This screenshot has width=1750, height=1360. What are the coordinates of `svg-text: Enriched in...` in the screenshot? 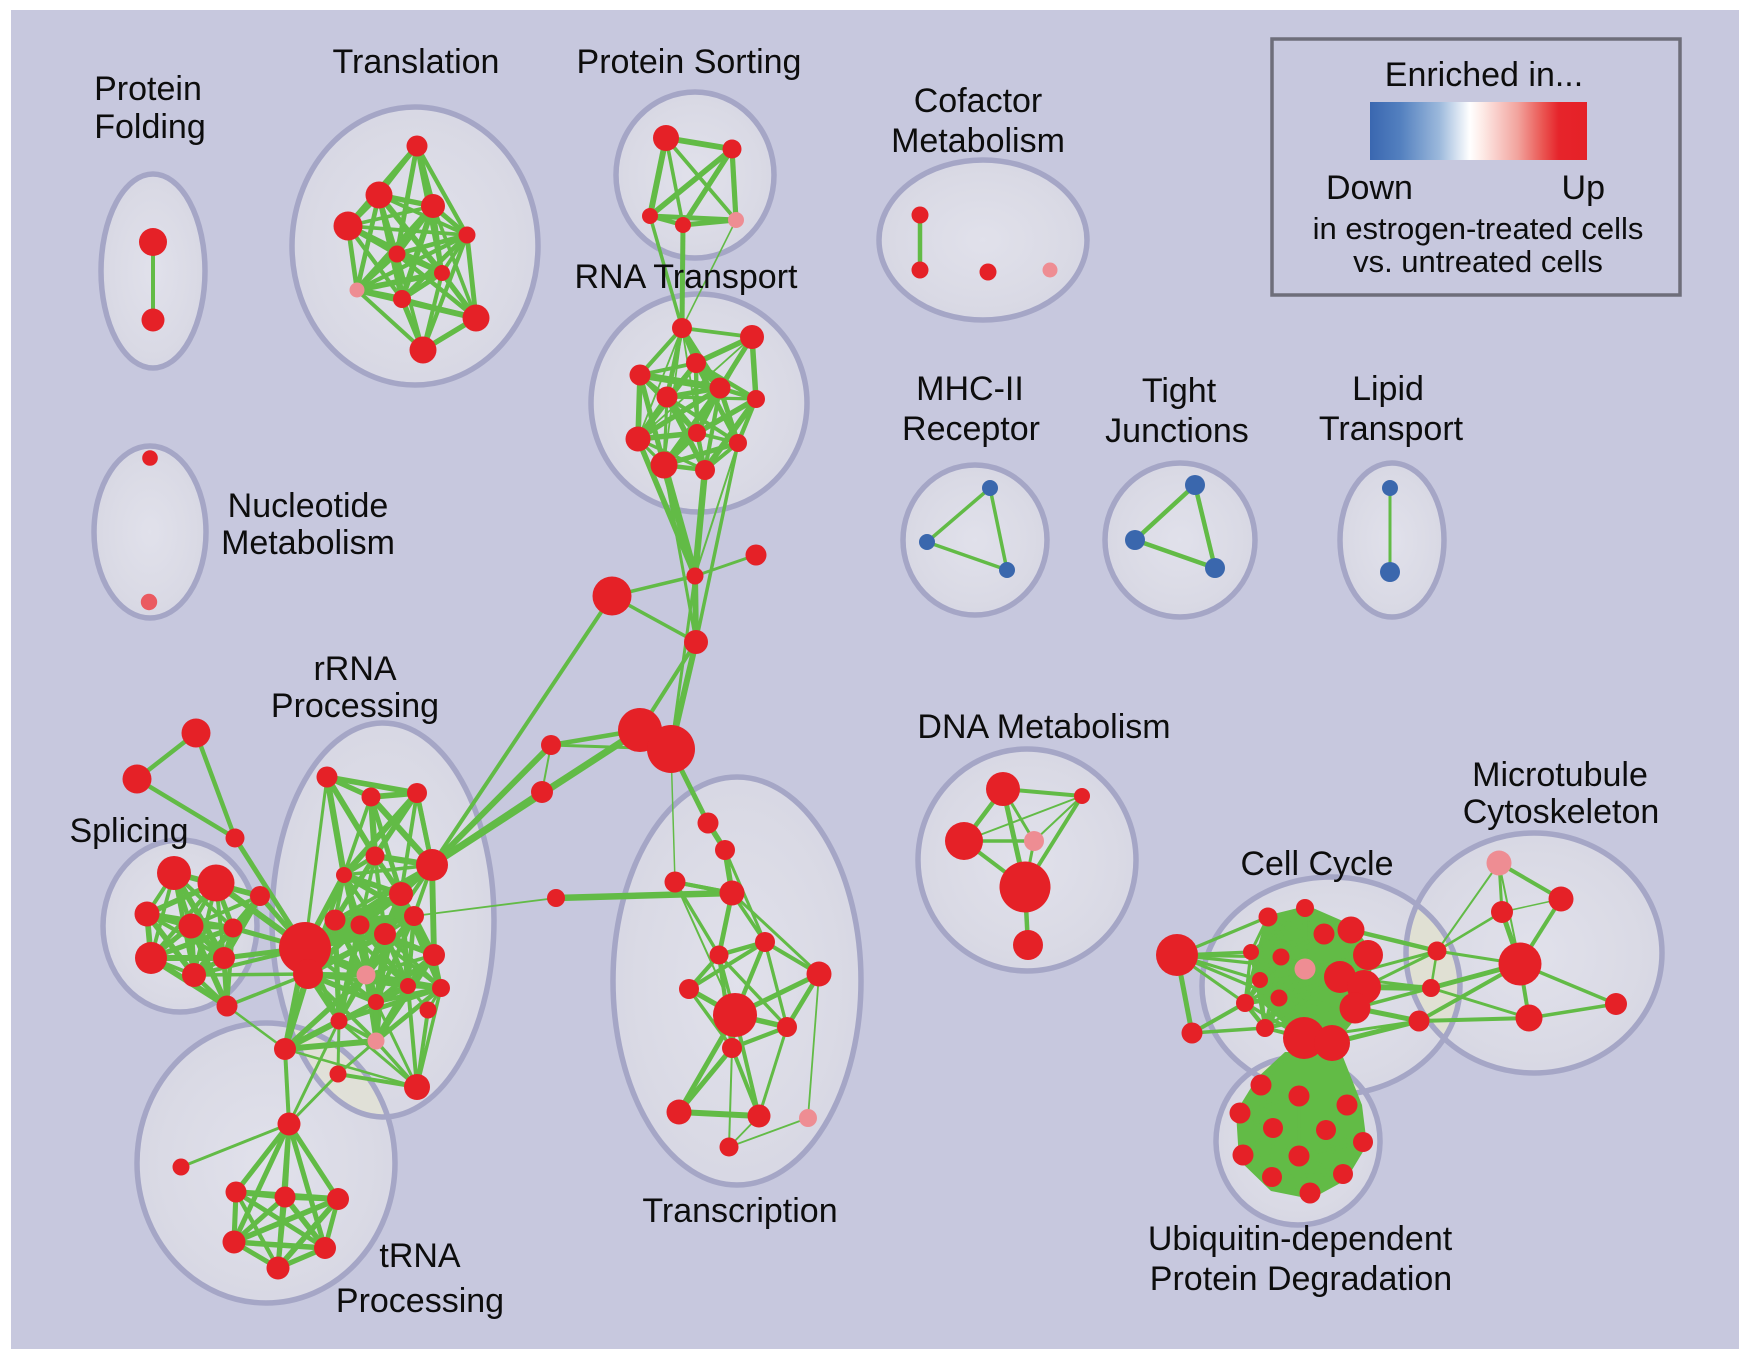 It's located at (1484, 75).